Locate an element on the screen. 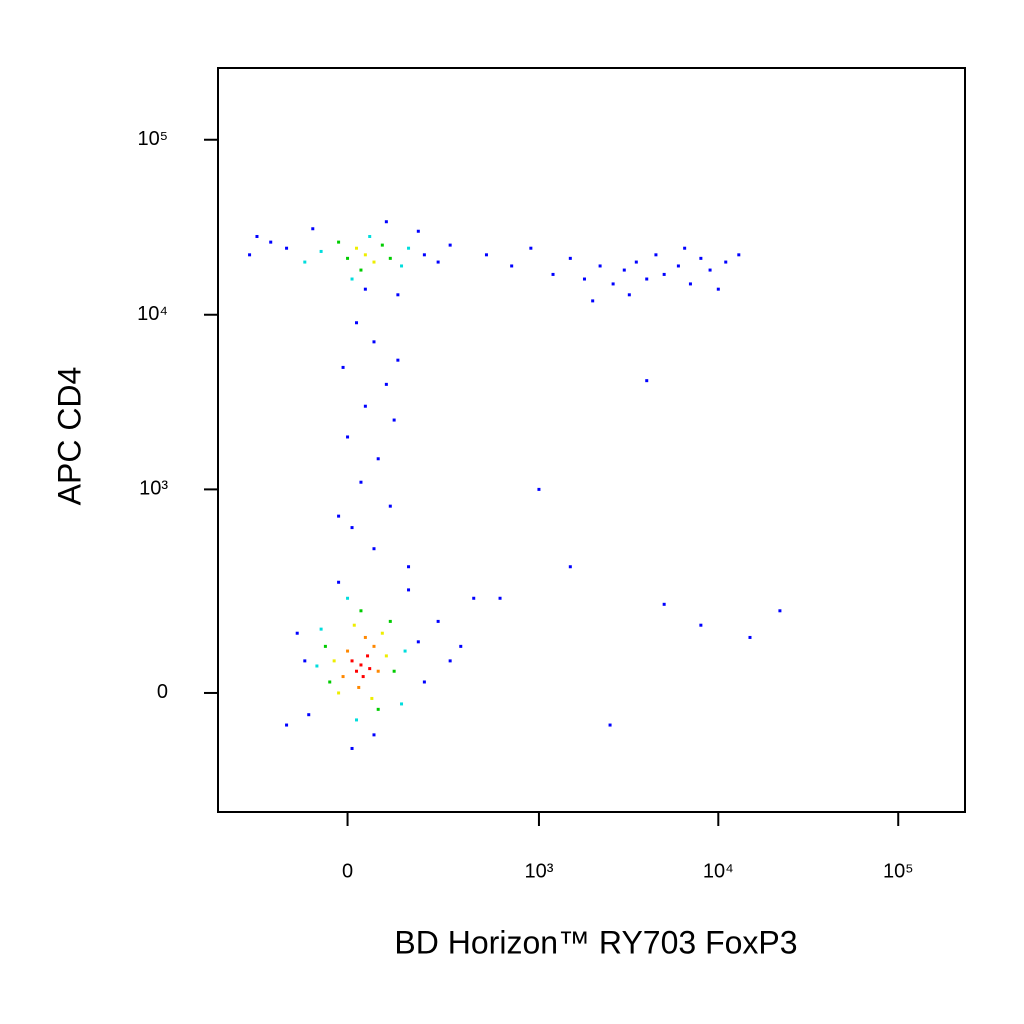 The height and width of the screenshot is (1024, 1024). x-tick-label: 10³ is located at coordinates (538, 871).